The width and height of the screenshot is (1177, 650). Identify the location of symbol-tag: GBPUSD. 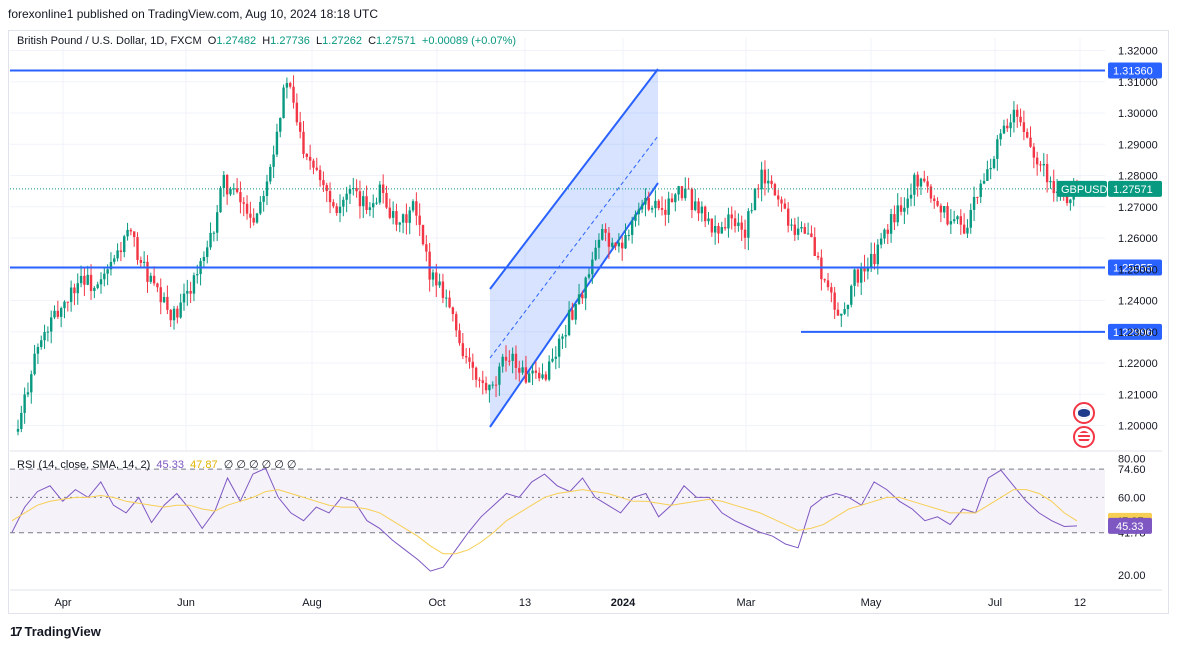
(1084, 190).